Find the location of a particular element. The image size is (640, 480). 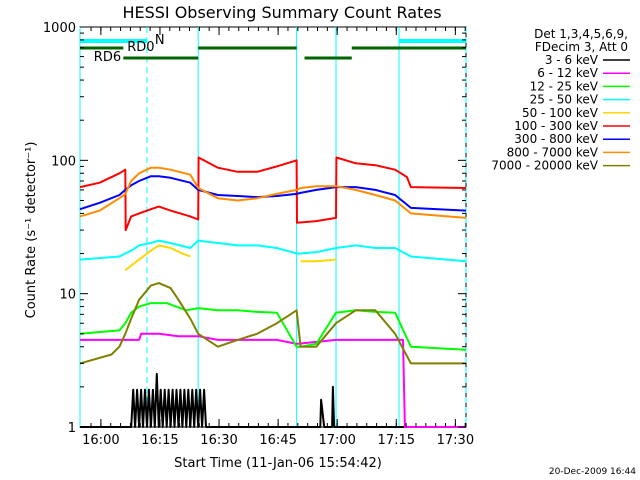

x-tick-label: 16:30 is located at coordinates (218, 440).